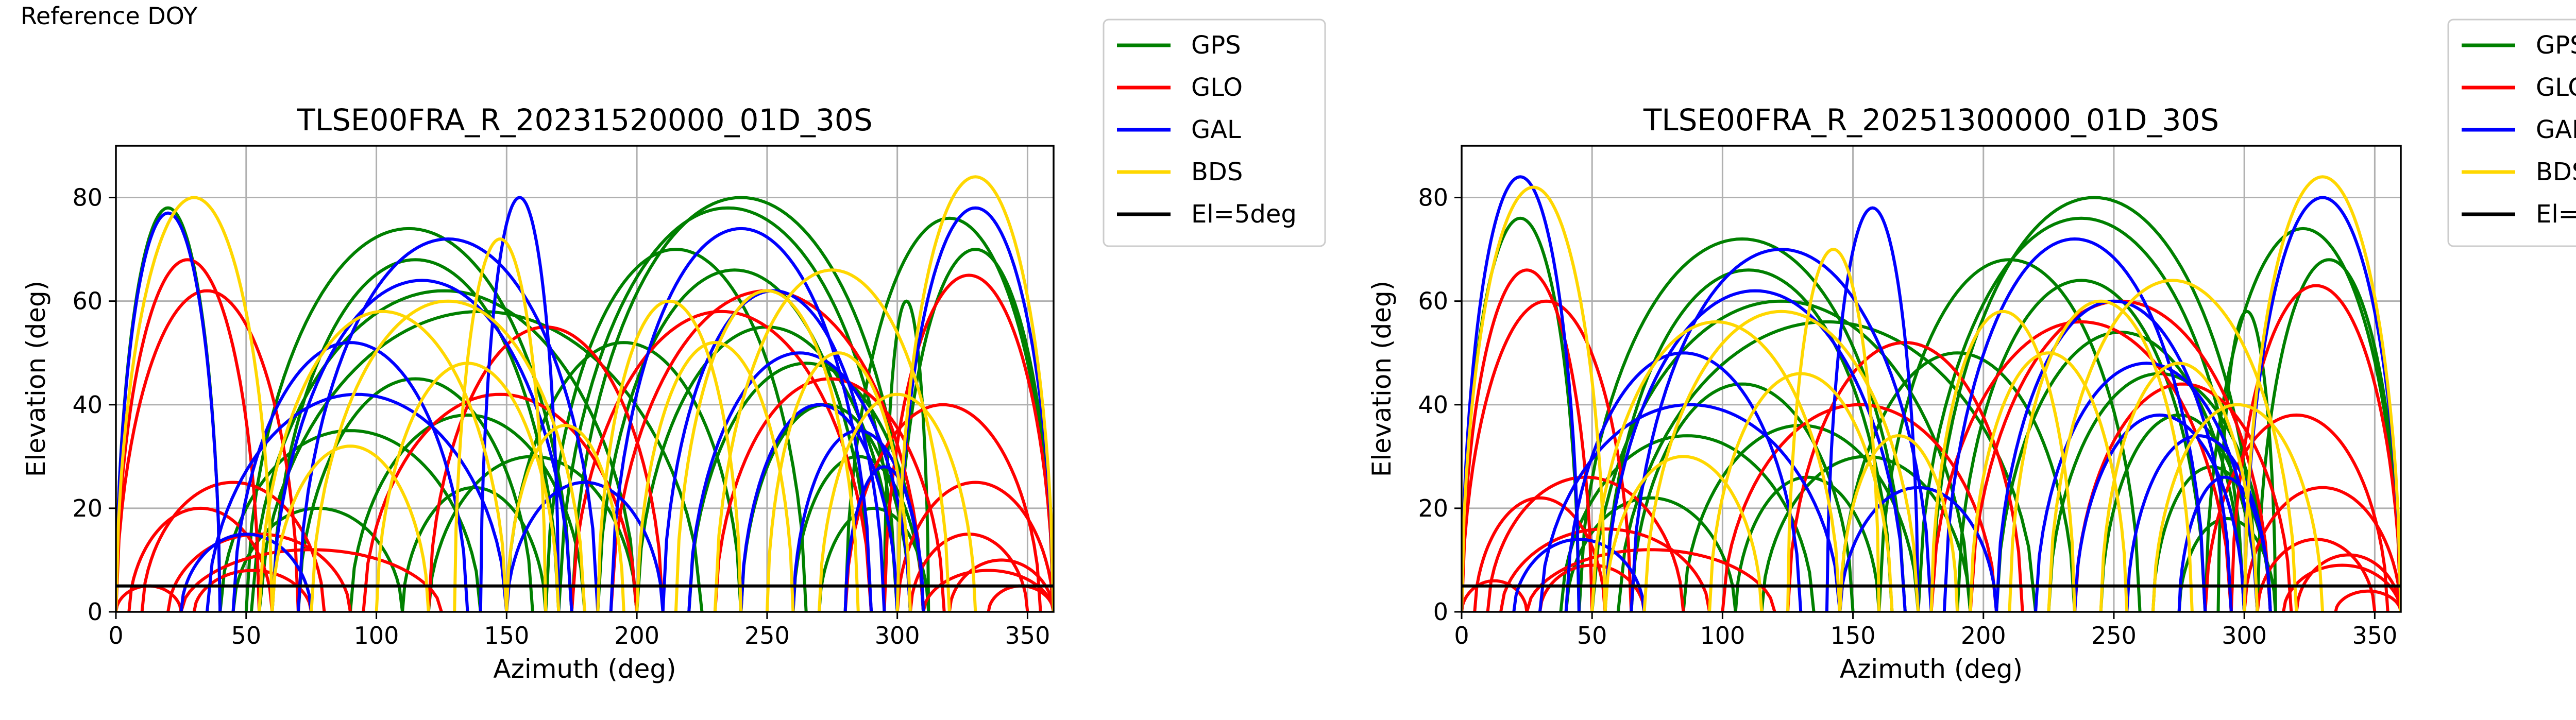  What do you see at coordinates (1217, 87) in the screenshot?
I see `legend-label-glo: GLO` at bounding box center [1217, 87].